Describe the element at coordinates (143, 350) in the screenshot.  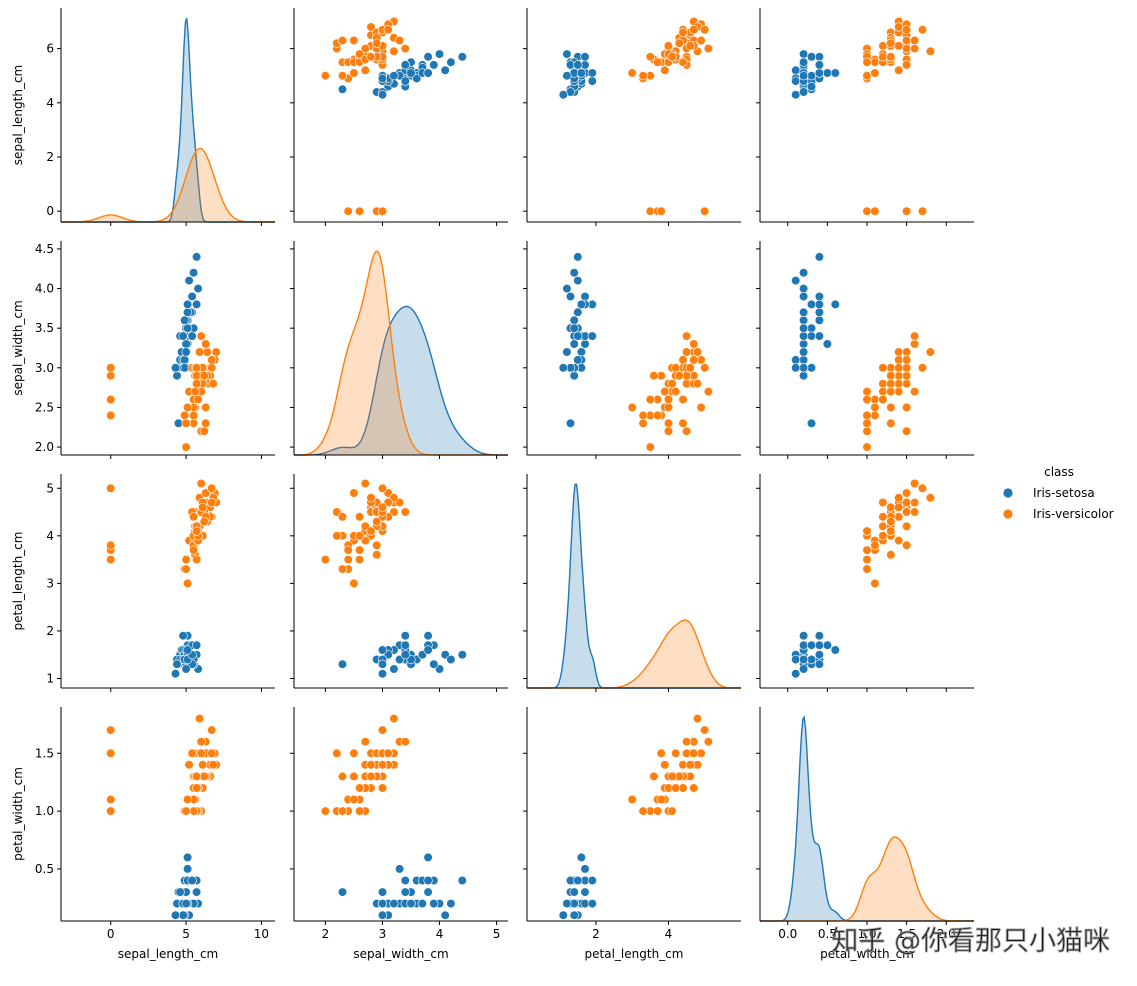
I see `panel-sepal_width_cm-vs-sepal_length_cm: 2.0 2.5 3.0 3.5 4.0 4.5 sepal_width_cm` at that location.